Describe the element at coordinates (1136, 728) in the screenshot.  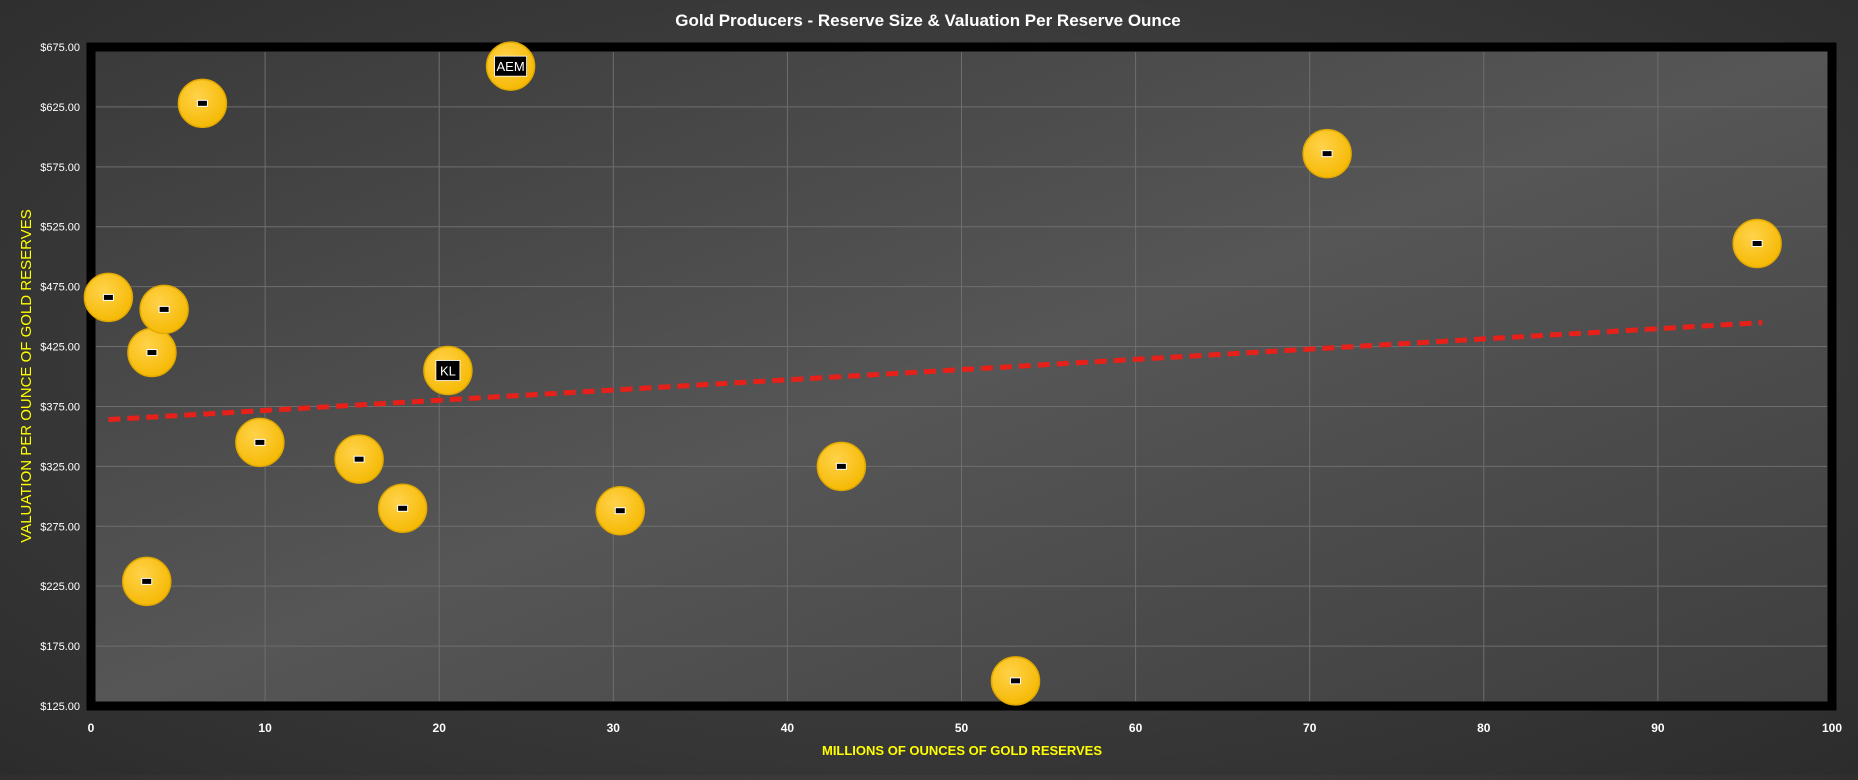
I see `x-tick-label: 60` at that location.